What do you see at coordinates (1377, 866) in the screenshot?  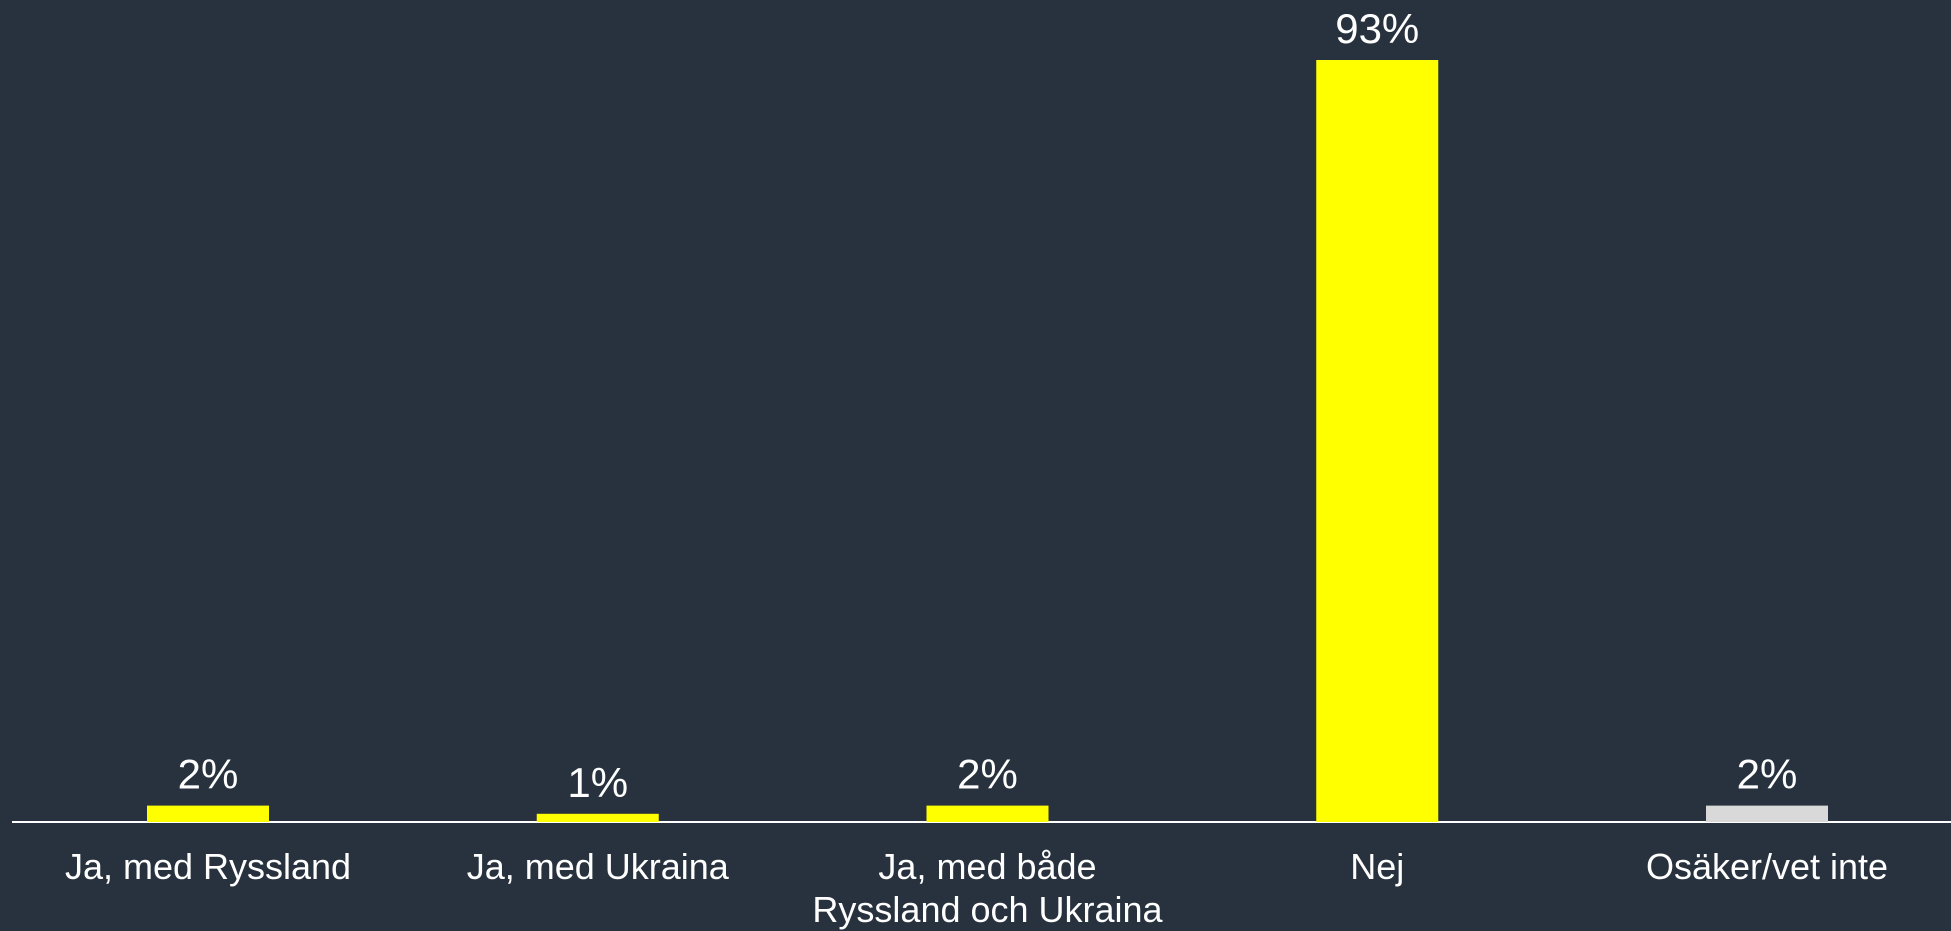 I see `x-tick-label: Nej` at bounding box center [1377, 866].